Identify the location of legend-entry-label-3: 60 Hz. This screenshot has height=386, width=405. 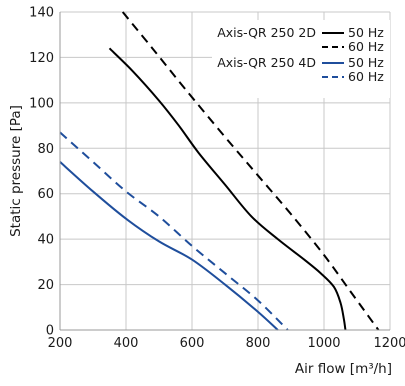
(366, 76).